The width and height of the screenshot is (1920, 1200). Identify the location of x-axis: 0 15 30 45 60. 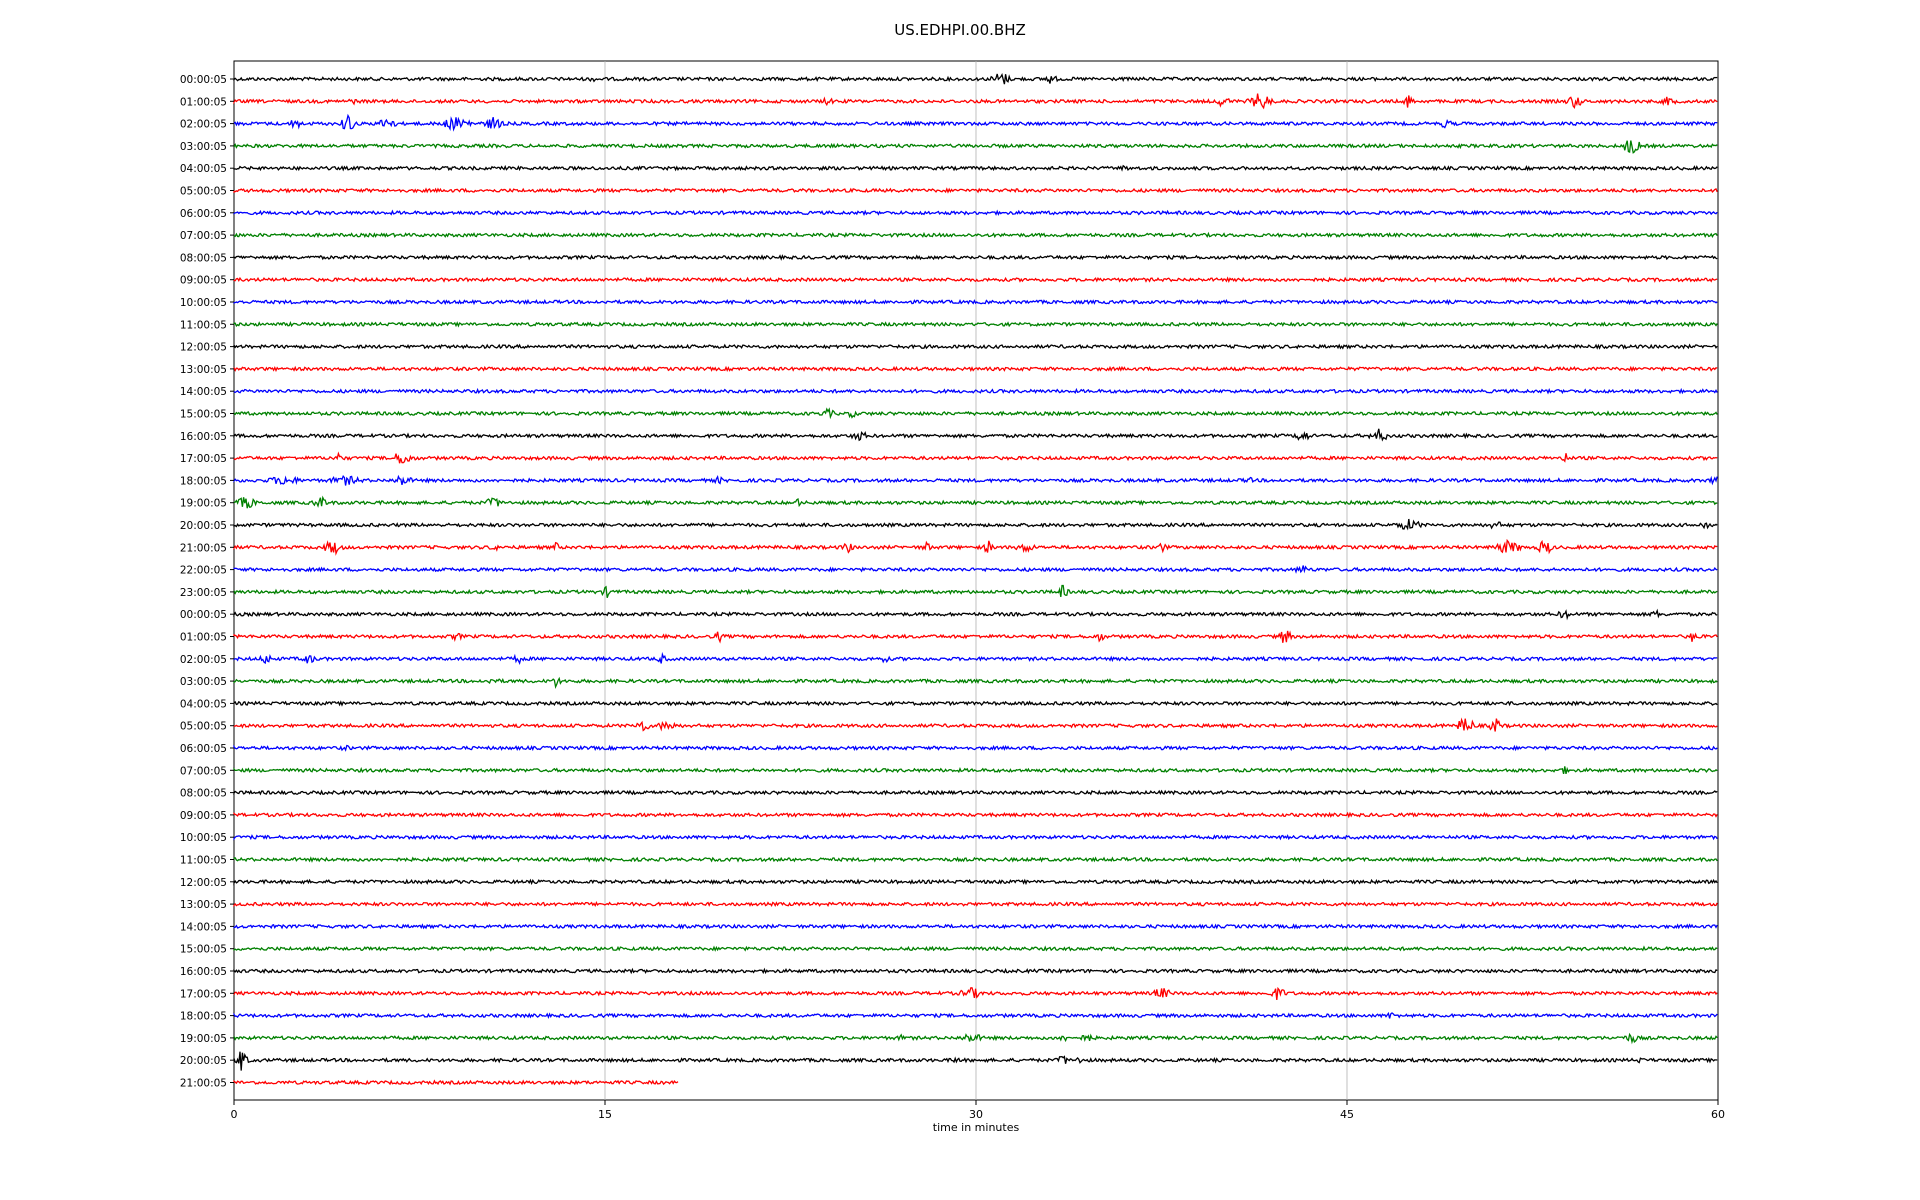
(978, 1110).